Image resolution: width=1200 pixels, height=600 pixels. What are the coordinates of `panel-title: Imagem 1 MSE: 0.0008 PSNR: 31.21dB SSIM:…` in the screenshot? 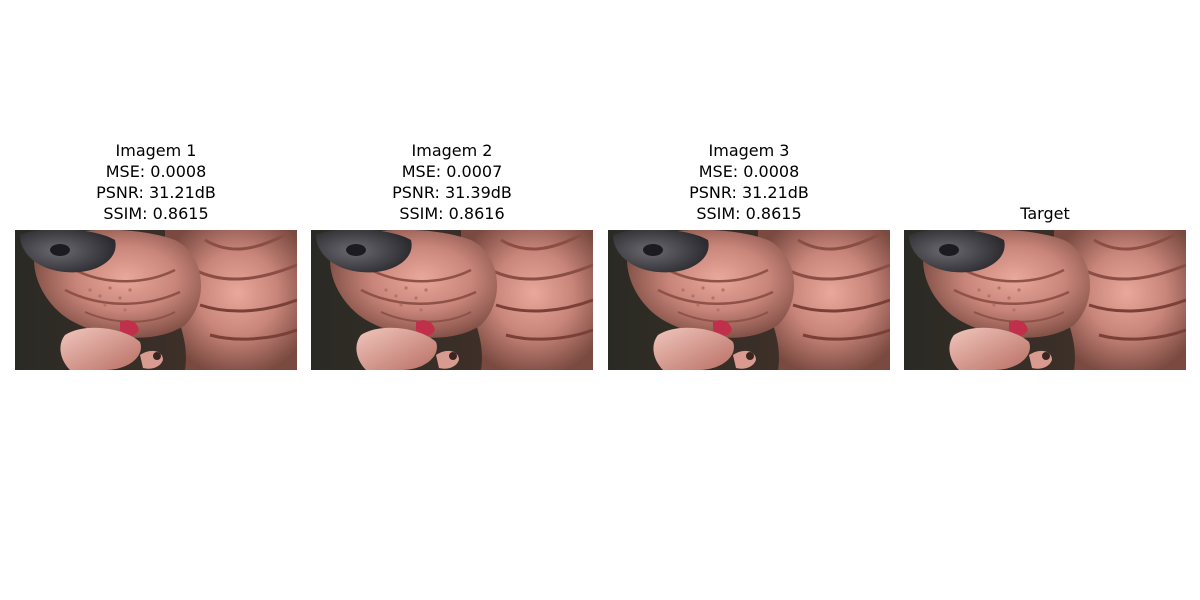 It's located at (158, 182).